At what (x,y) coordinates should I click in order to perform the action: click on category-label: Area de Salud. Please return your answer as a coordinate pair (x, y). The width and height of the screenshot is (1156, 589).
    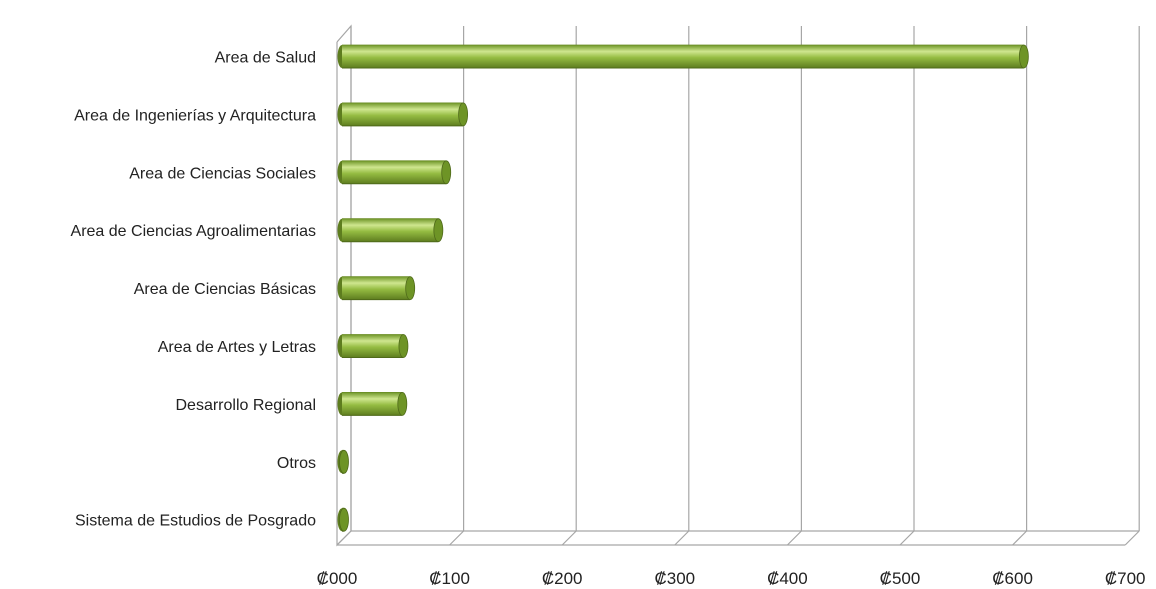
    Looking at the image, I should click on (265, 58).